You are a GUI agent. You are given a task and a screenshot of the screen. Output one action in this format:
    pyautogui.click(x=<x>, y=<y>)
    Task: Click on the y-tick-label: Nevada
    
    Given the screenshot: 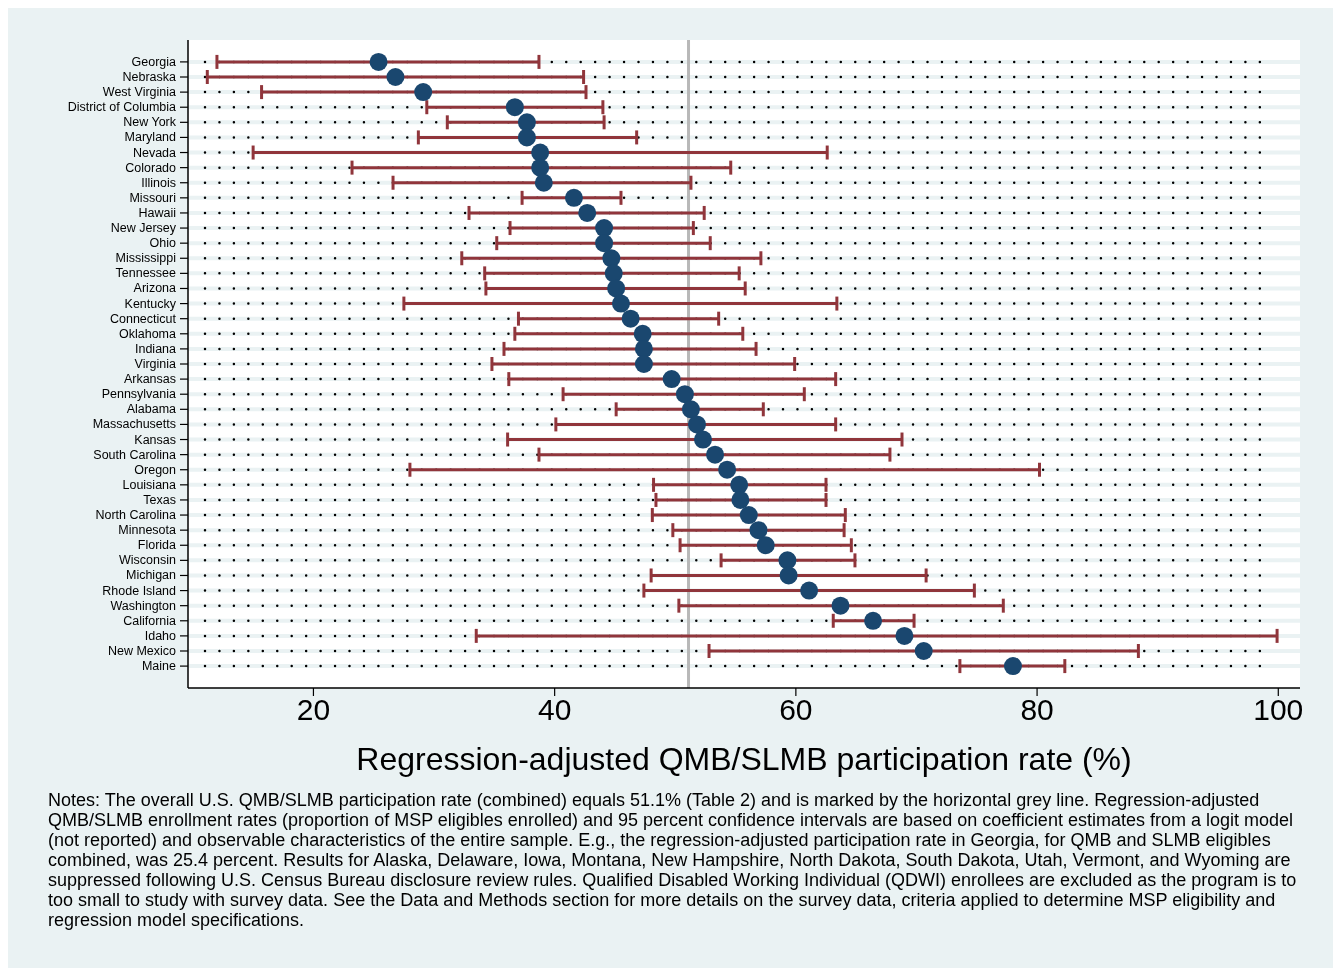 What is the action you would take?
    pyautogui.click(x=154, y=152)
    